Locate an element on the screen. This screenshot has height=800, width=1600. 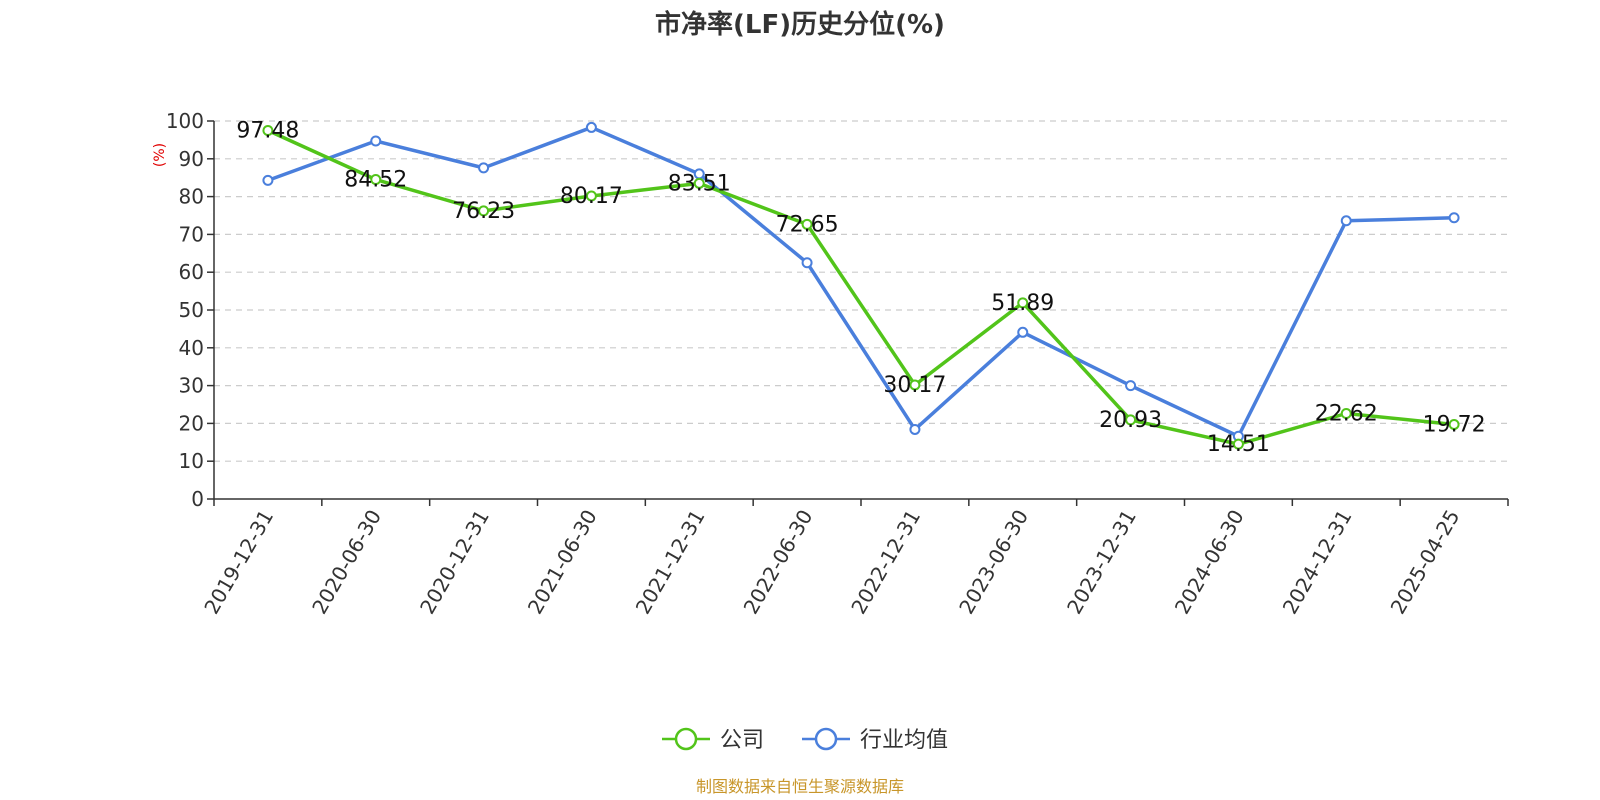
x-tick-label: 2022-12-31 is located at coordinates (885, 562).